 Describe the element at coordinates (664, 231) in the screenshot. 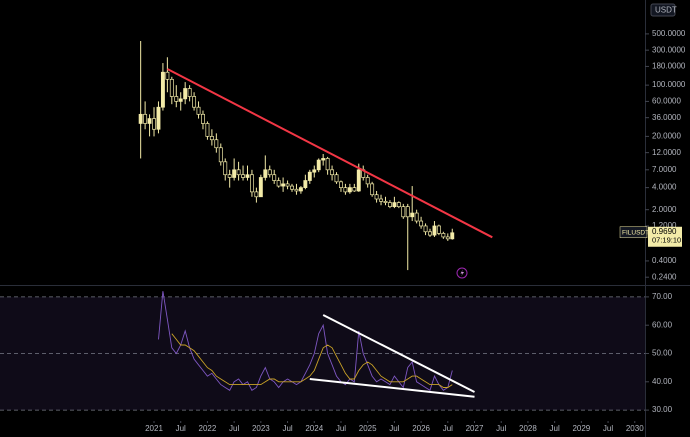

I see `last-price-label: 0.9690` at that location.